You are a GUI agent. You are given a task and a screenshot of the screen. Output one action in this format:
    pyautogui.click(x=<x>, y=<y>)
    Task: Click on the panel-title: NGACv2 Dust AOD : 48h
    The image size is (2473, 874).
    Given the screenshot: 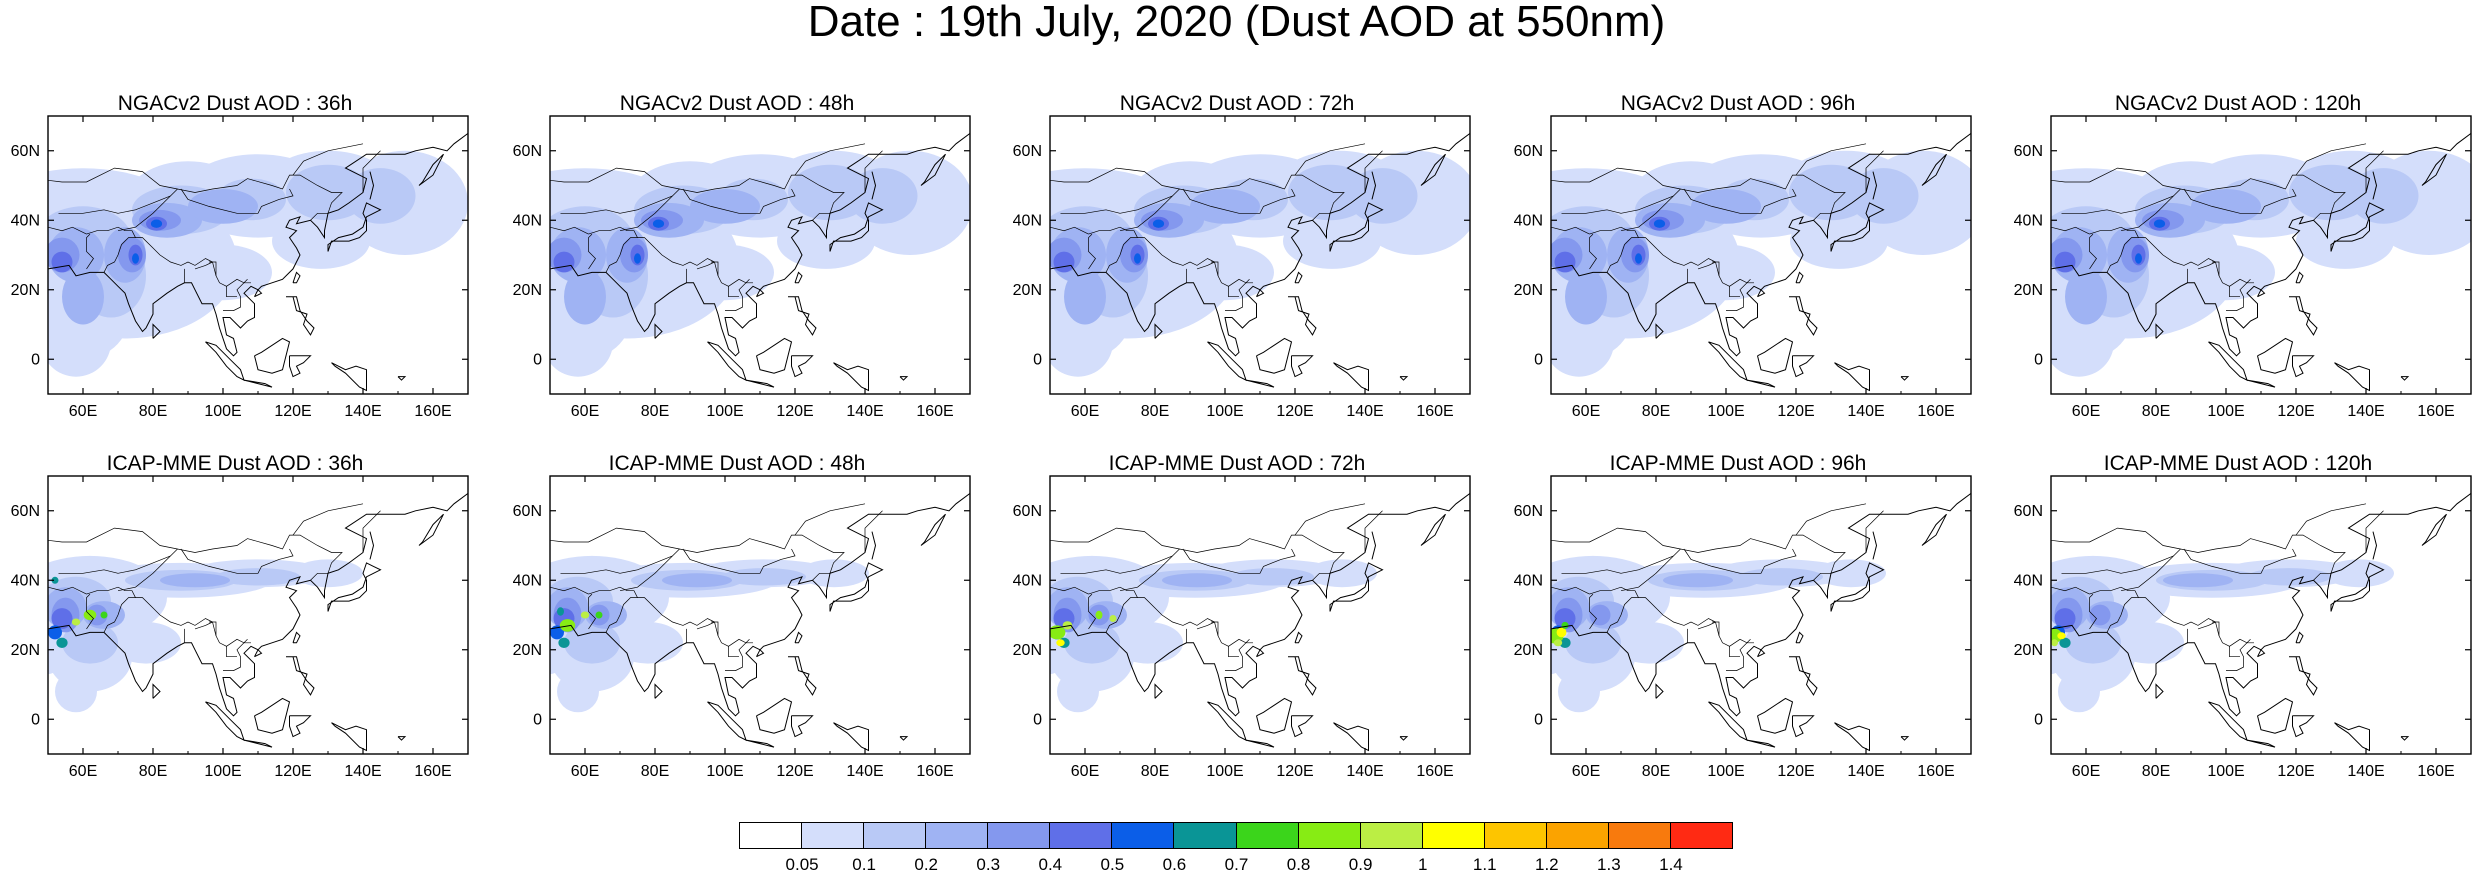 What is the action you would take?
    pyautogui.click(x=737, y=103)
    